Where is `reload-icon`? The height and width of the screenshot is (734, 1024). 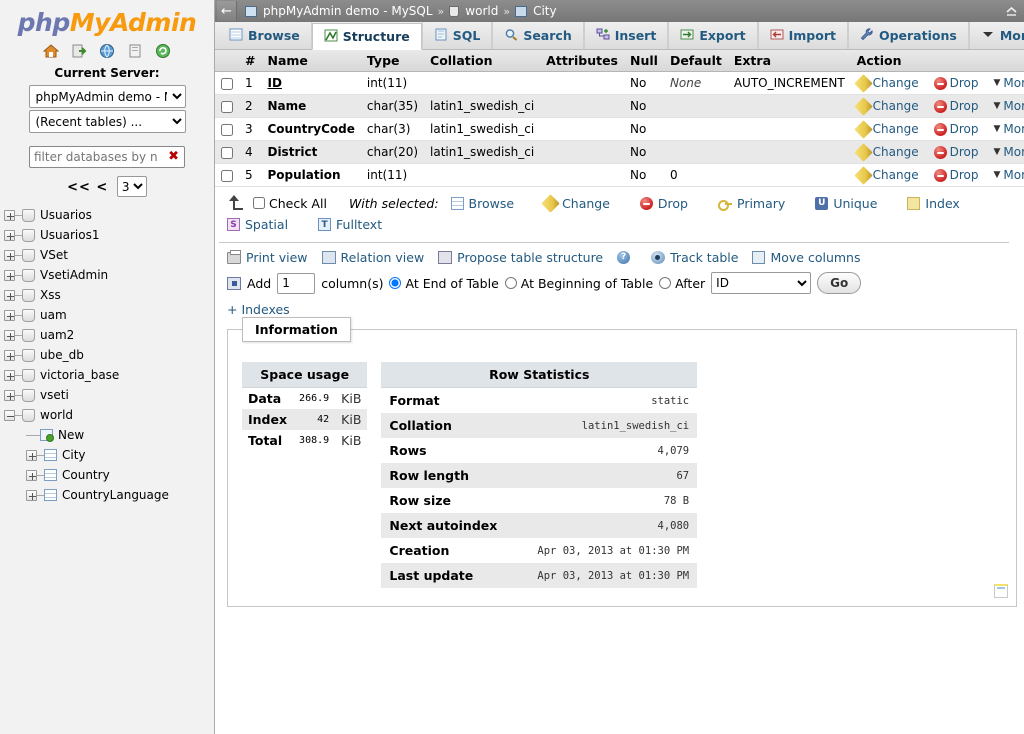 reload-icon is located at coordinates (163, 51).